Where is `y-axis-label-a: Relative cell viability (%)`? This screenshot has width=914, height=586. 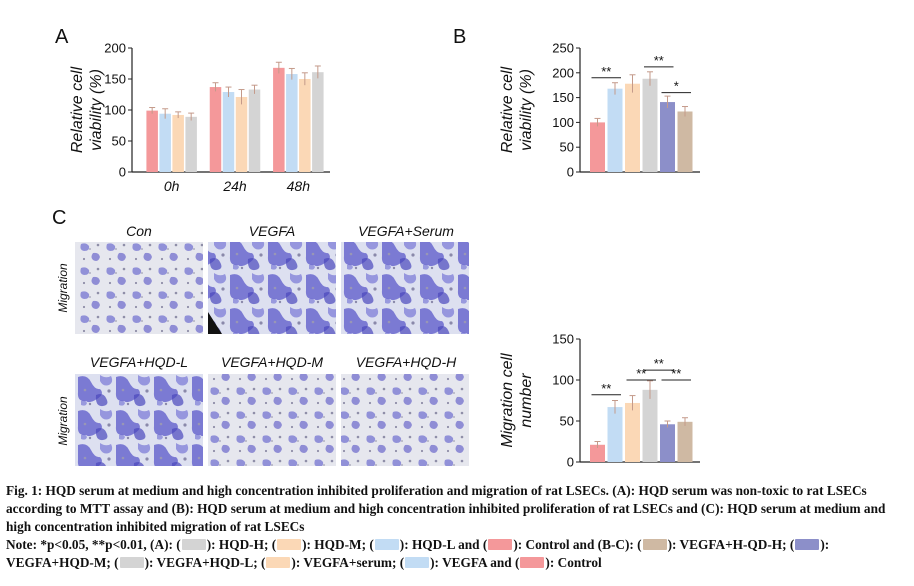
y-axis-label-a: Relative cell viability (%) is located at coordinates (87, 109).